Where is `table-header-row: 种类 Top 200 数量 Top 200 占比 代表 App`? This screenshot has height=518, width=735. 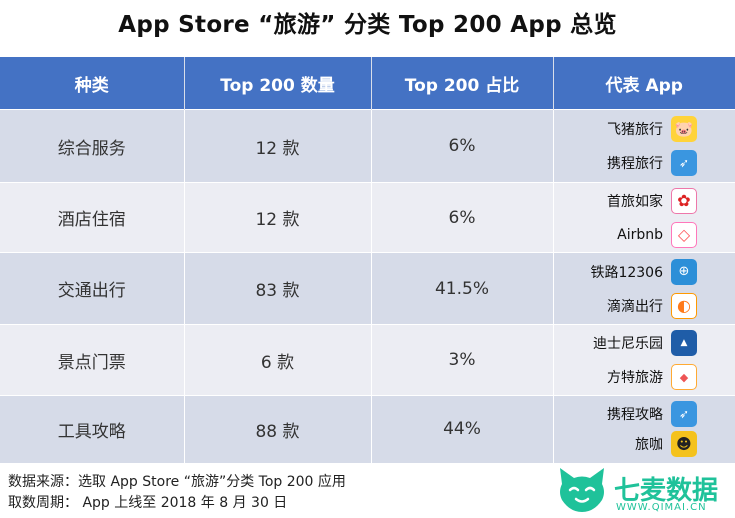
table-header-row: 种类 Top 200 数量 Top 200 占比 代表 App is located at coordinates (367, 83).